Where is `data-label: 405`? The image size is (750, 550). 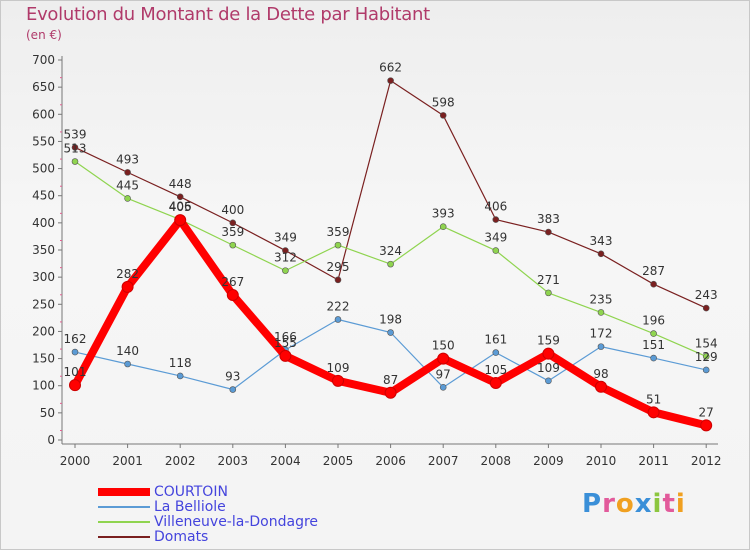 data-label: 405 is located at coordinates (180, 207).